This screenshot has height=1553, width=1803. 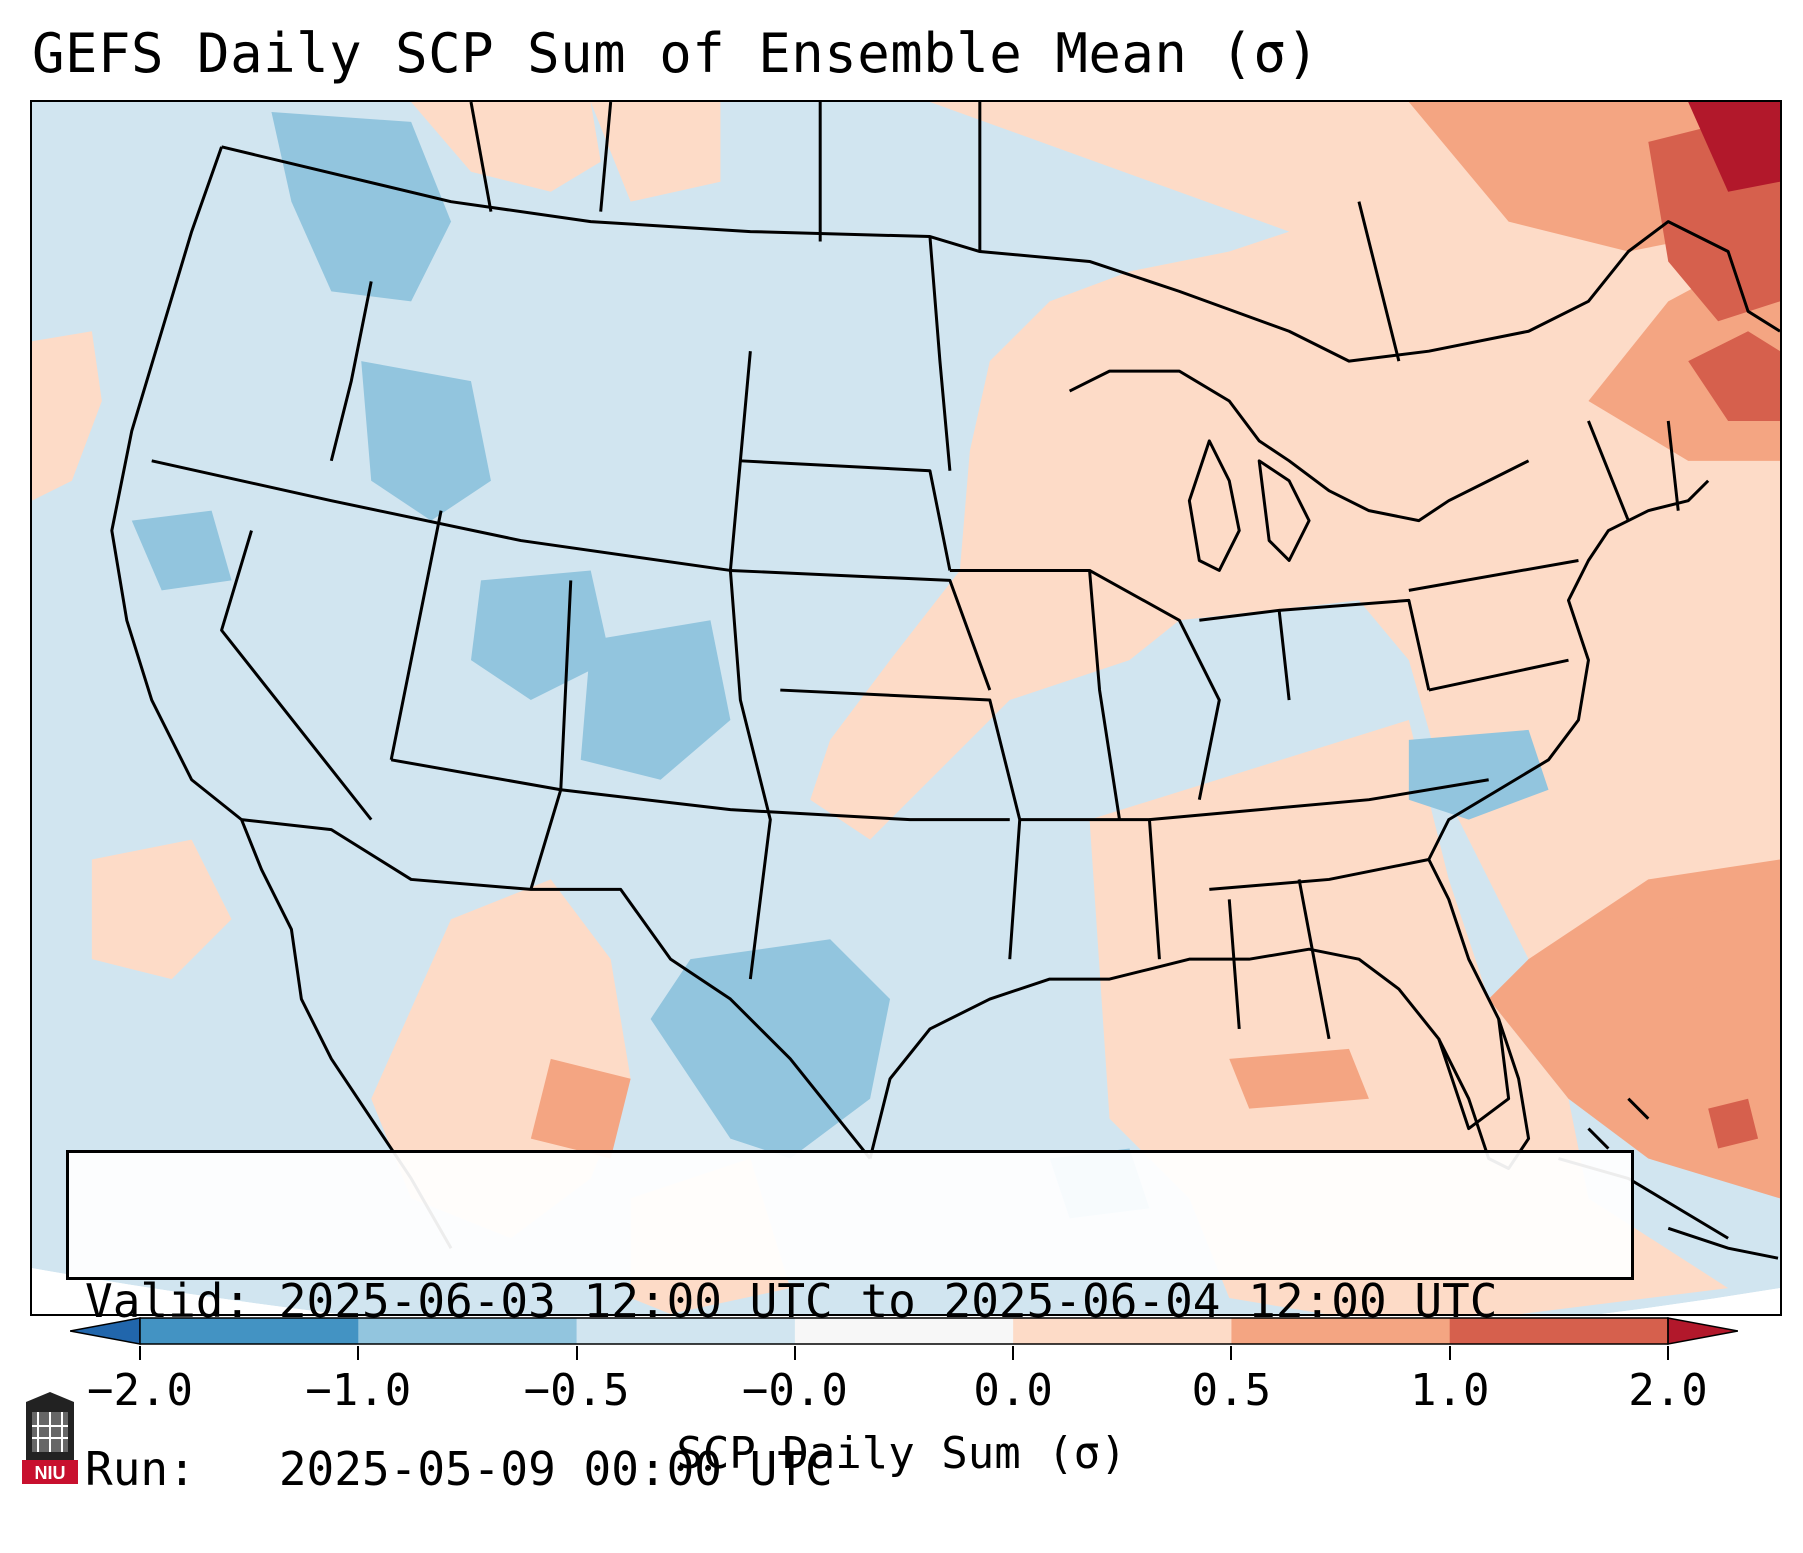 I want to click on map-title: GEFS Daily SCP Sum of Ensemble Mean (σ), so click(x=676, y=53).